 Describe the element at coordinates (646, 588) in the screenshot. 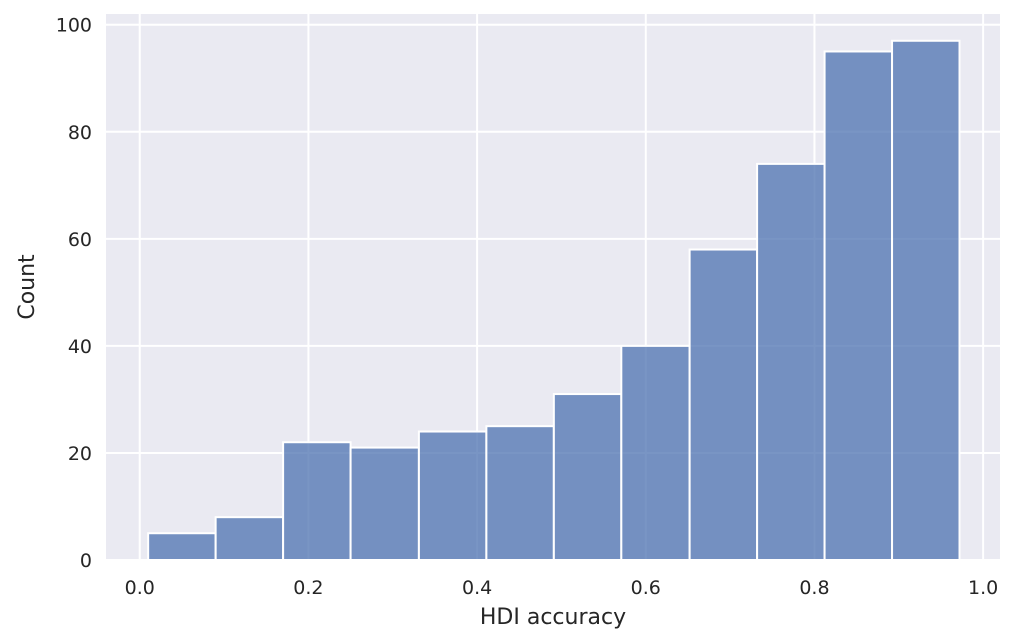

I see `x-tick-label: 0.6` at that location.